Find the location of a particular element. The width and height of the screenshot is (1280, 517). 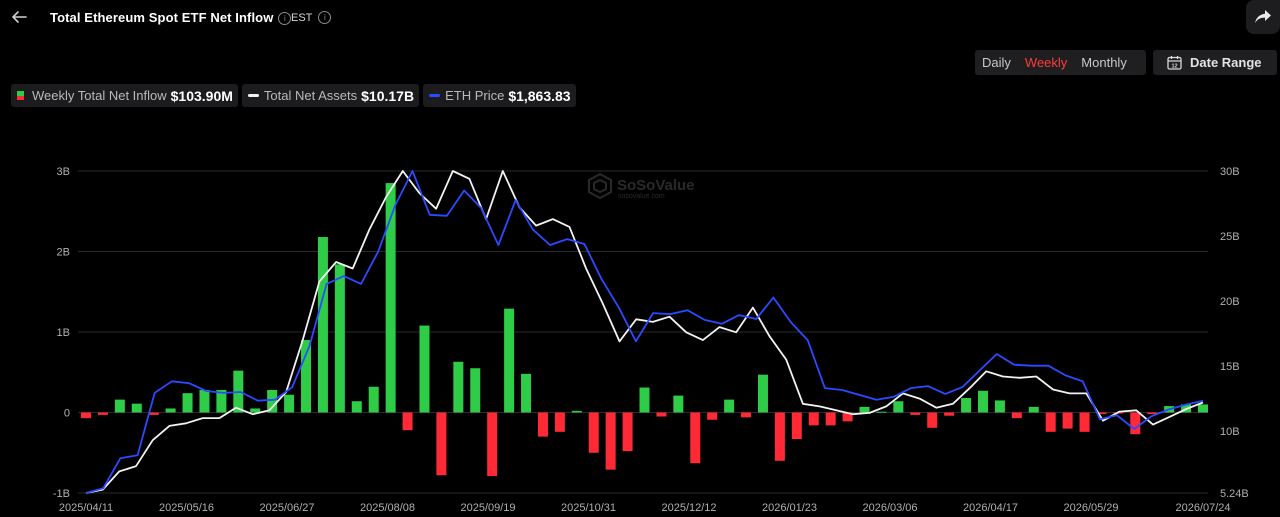

left-axis-tick-label: 0 is located at coordinates (67, 414).